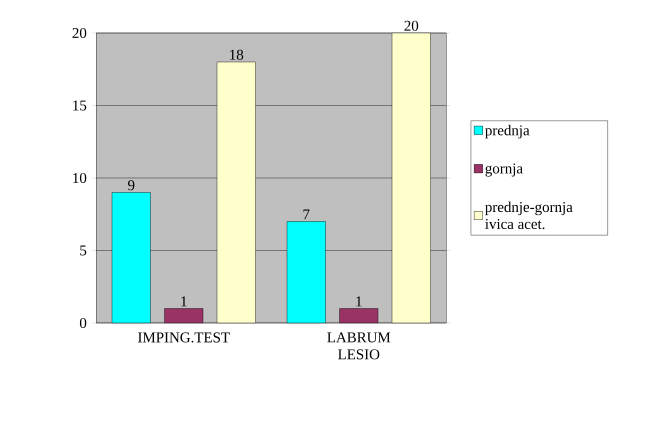 Image resolution: width=665 pixels, height=439 pixels. I want to click on legend-label: prednja, so click(507, 131).